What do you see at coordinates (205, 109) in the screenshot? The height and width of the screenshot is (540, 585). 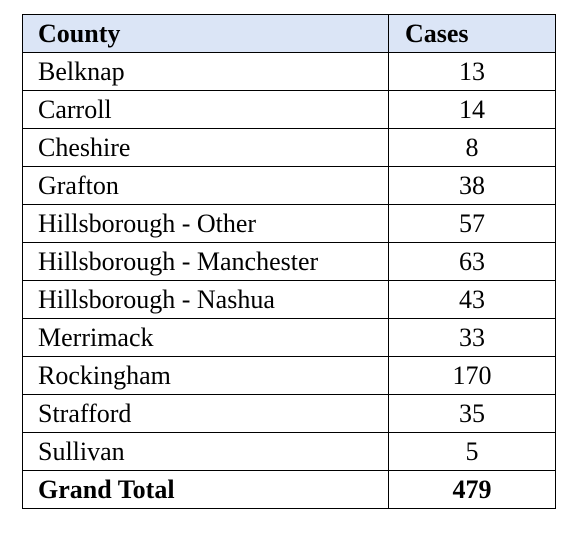 I see `county-cell: Carroll` at bounding box center [205, 109].